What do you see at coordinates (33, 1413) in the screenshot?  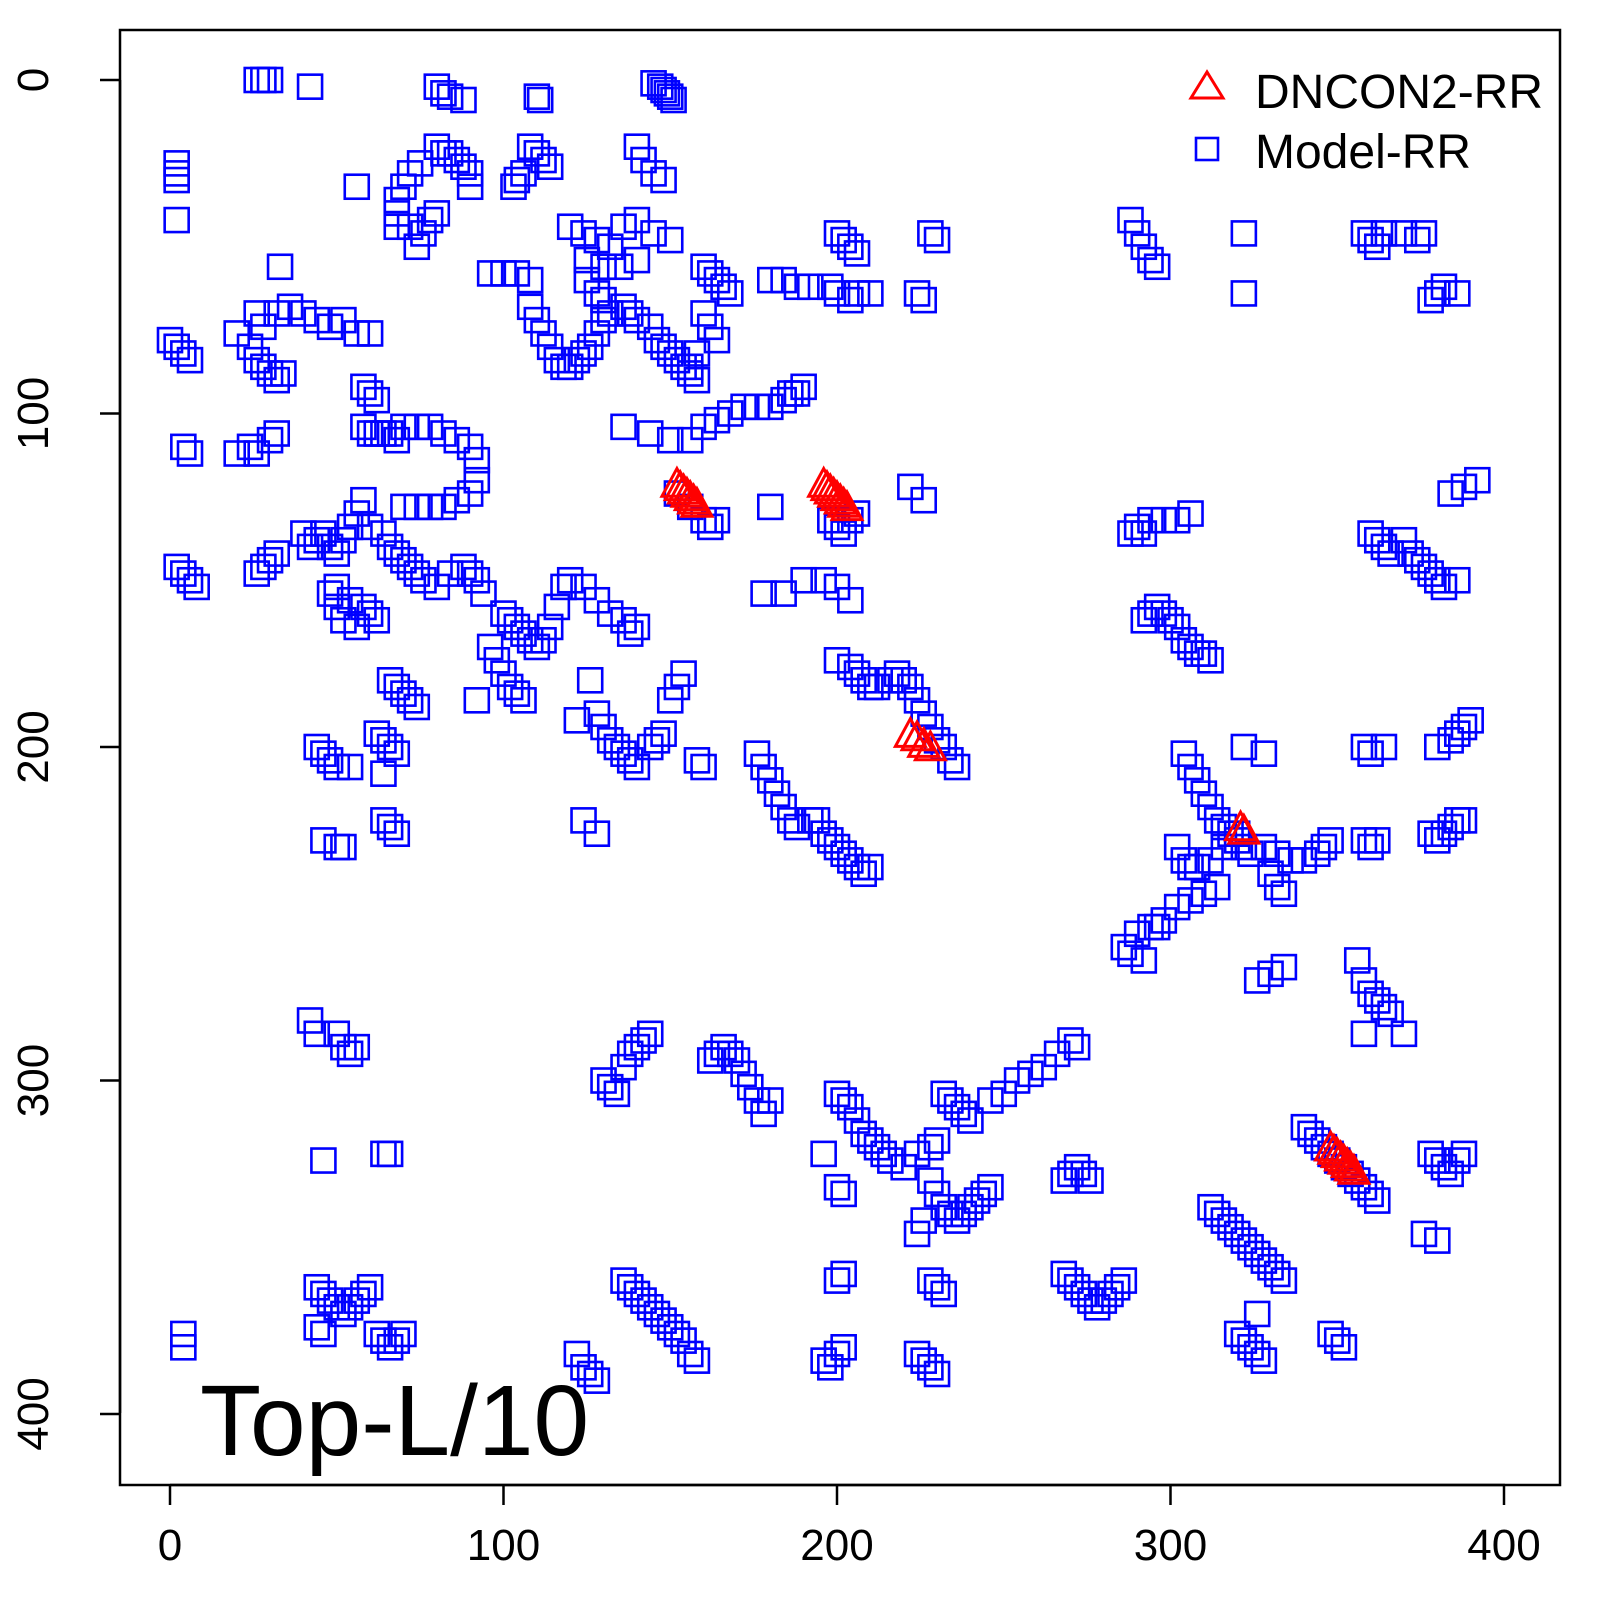 I see `y-tick-label: 400` at bounding box center [33, 1413].